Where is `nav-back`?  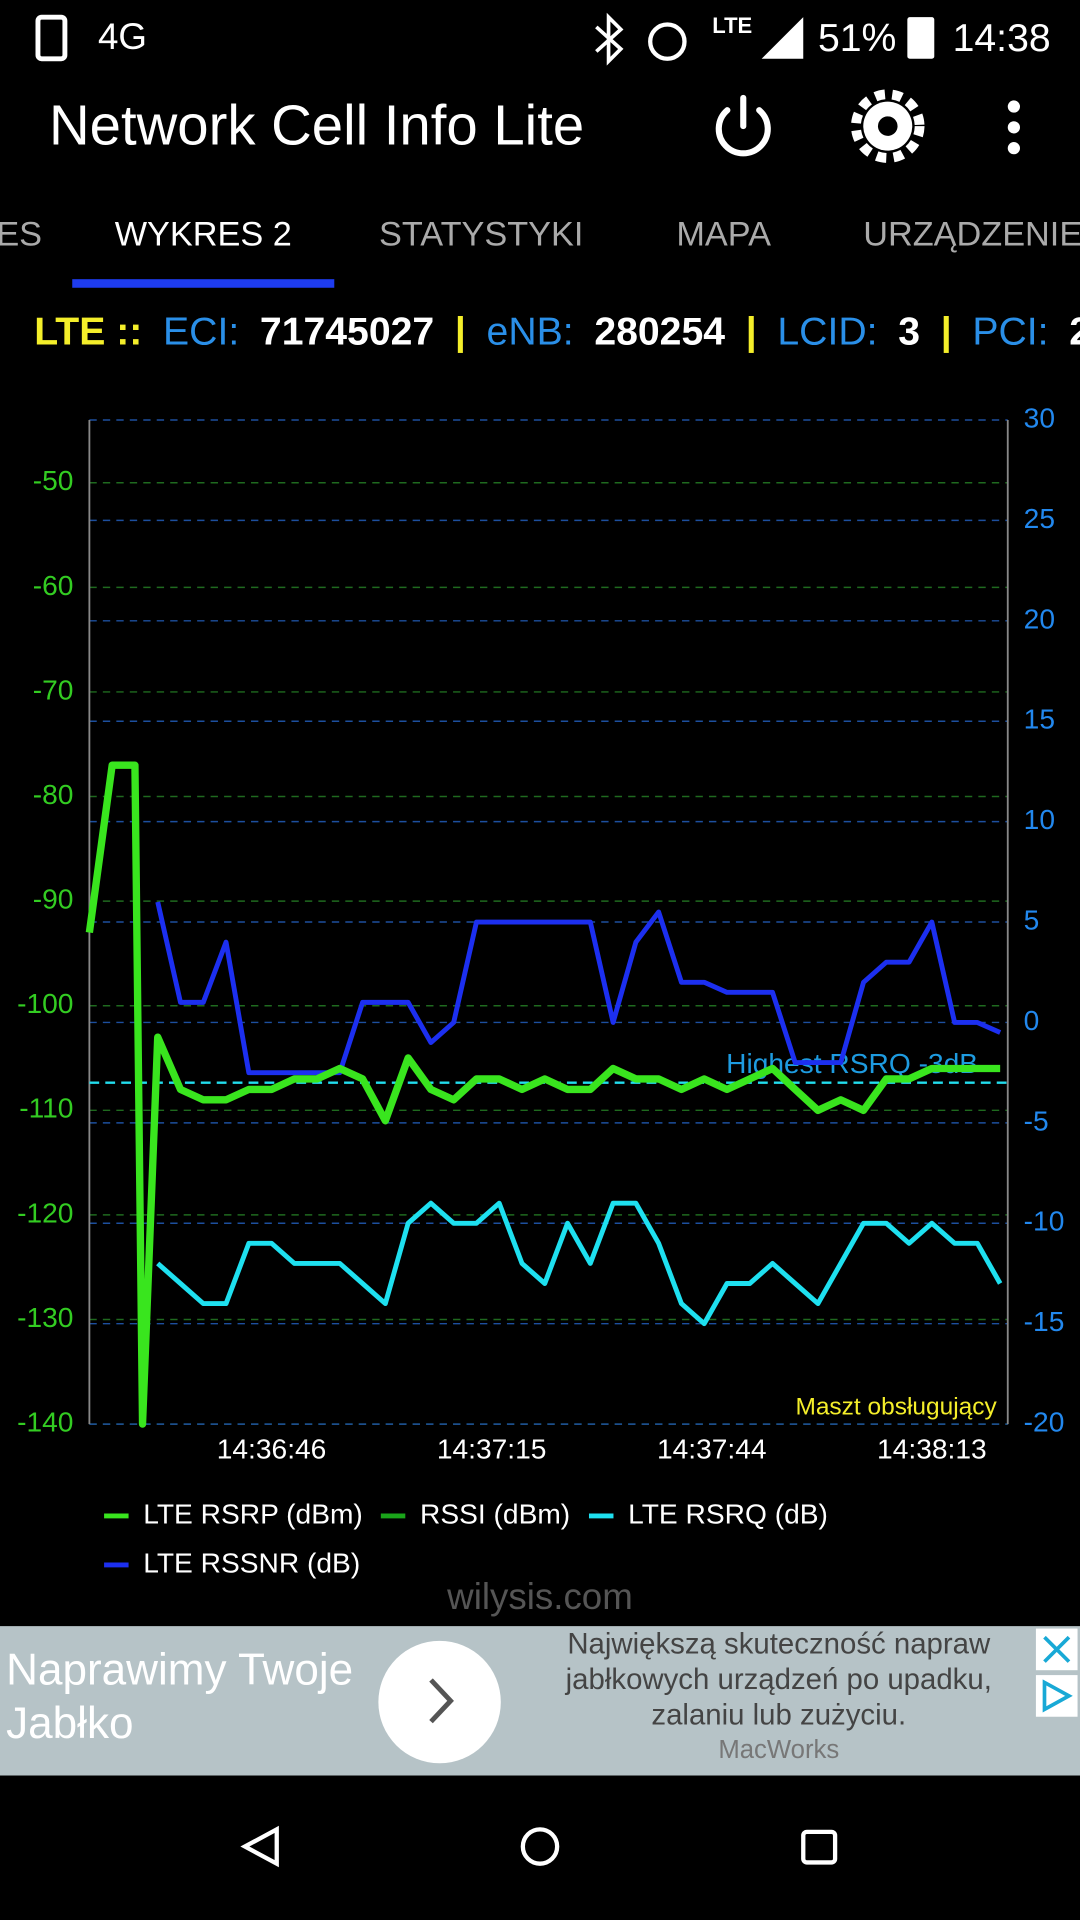
nav-back is located at coordinates (259, 1846).